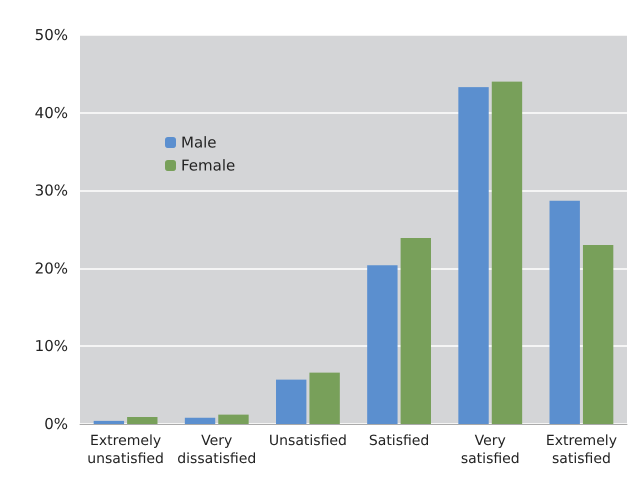 The image size is (637, 486). What do you see at coordinates (307, 441) in the screenshot?
I see `x-tick-label: Unsatisfied` at bounding box center [307, 441].